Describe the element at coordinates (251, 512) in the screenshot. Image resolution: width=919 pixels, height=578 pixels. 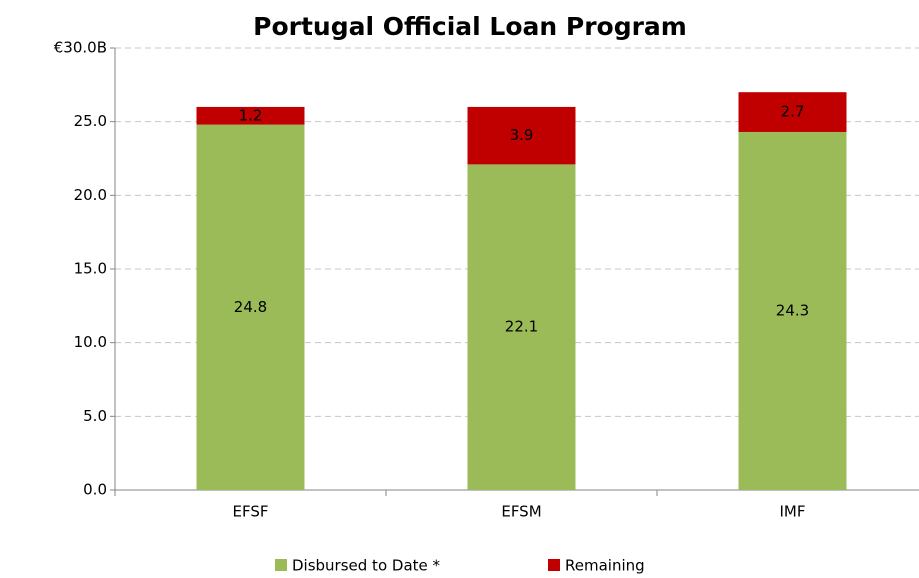
I see `x-tick-label: EFSF` at that location.